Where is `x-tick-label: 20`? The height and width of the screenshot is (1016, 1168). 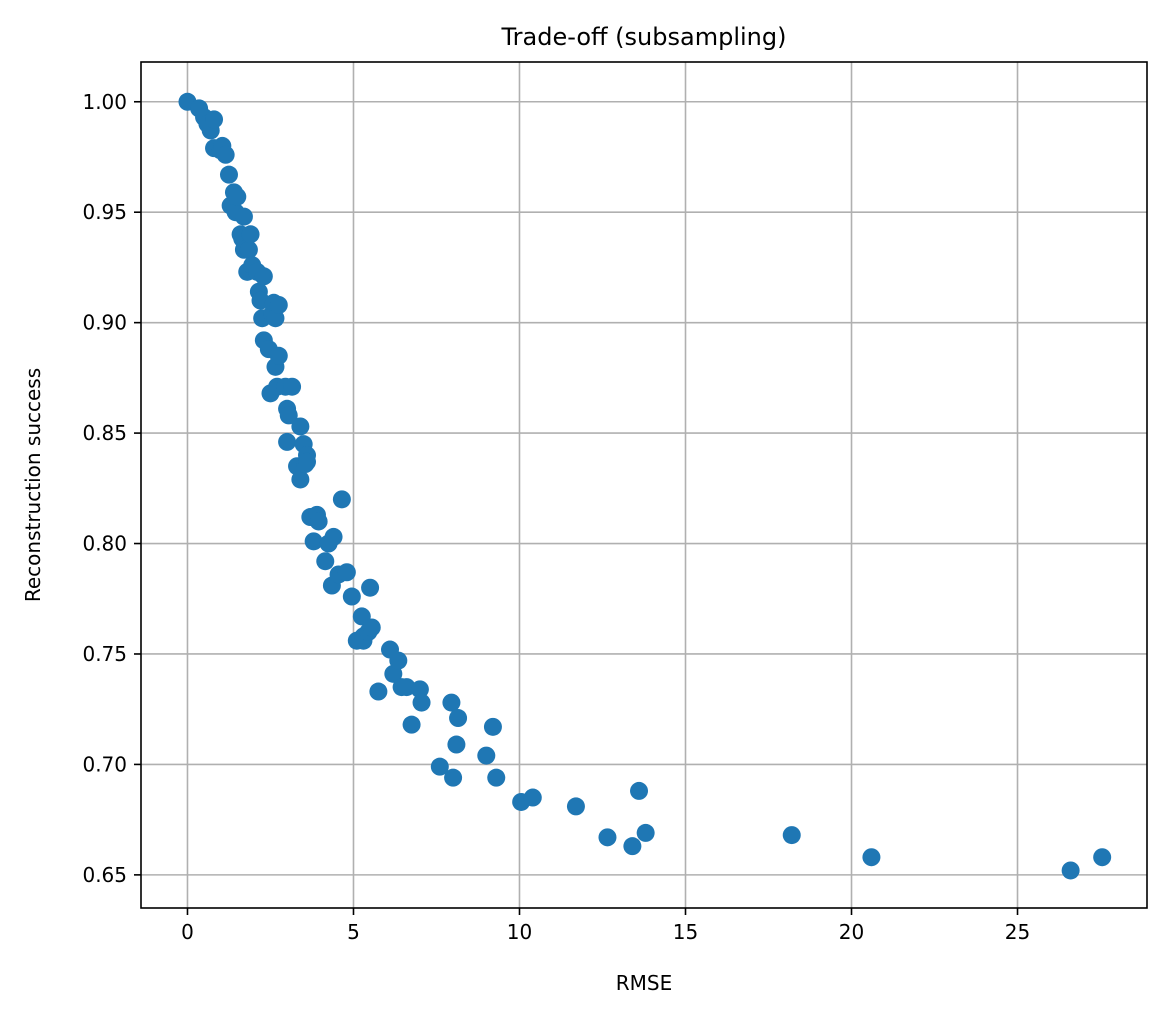
x-tick-label: 20 is located at coordinates (851, 932).